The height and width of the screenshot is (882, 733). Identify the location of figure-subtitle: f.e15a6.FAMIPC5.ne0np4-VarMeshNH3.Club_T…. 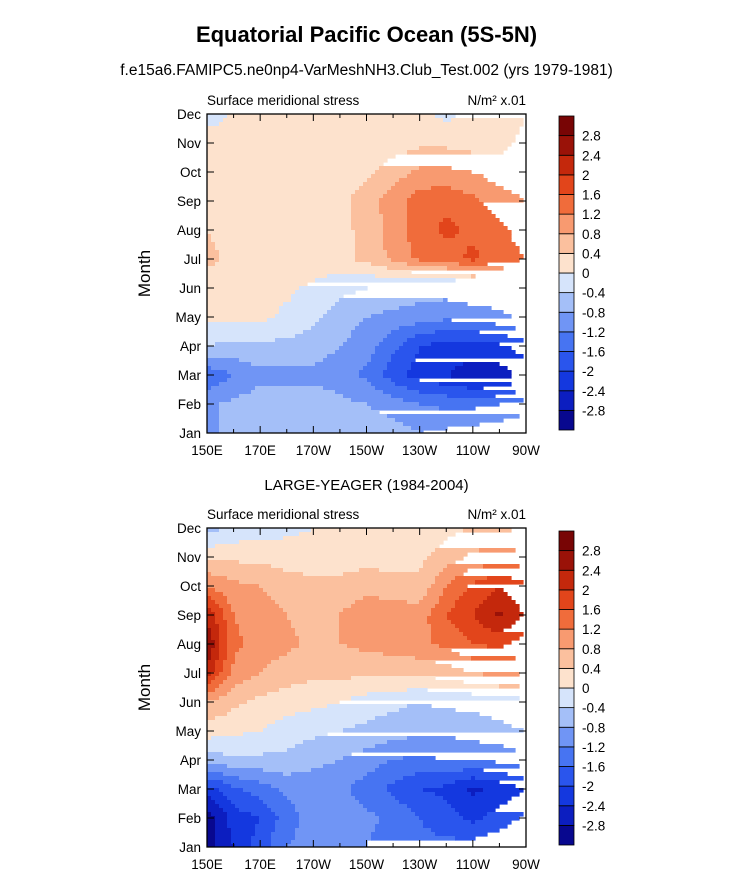
(366, 70).